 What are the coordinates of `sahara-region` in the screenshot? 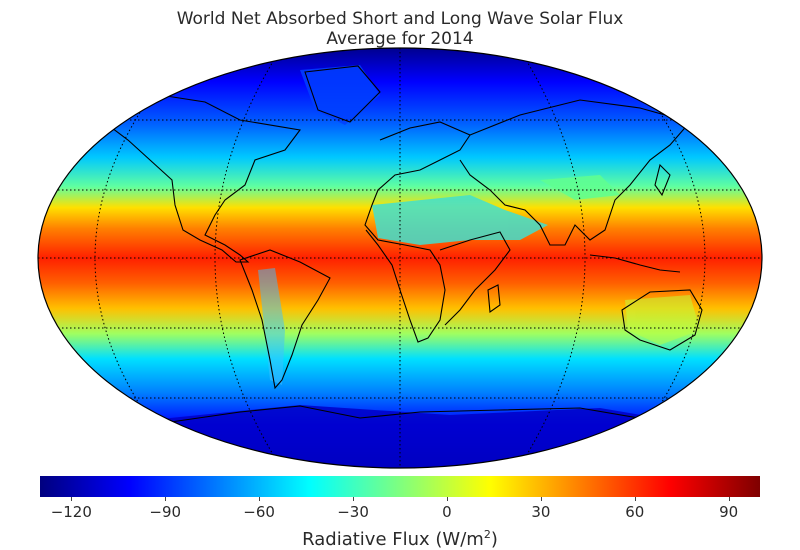 It's located at (460, 220).